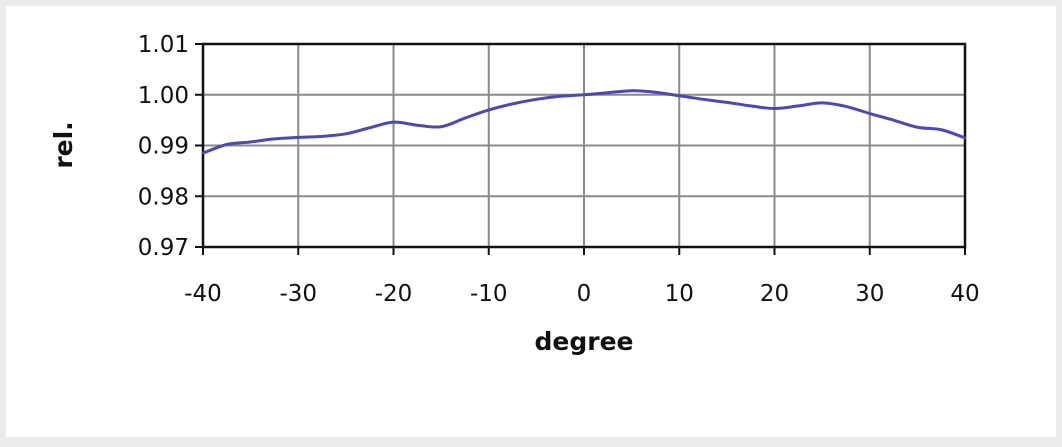 The width and height of the screenshot is (1062, 447). I want to click on x-tick-label: 30, so click(869, 294).